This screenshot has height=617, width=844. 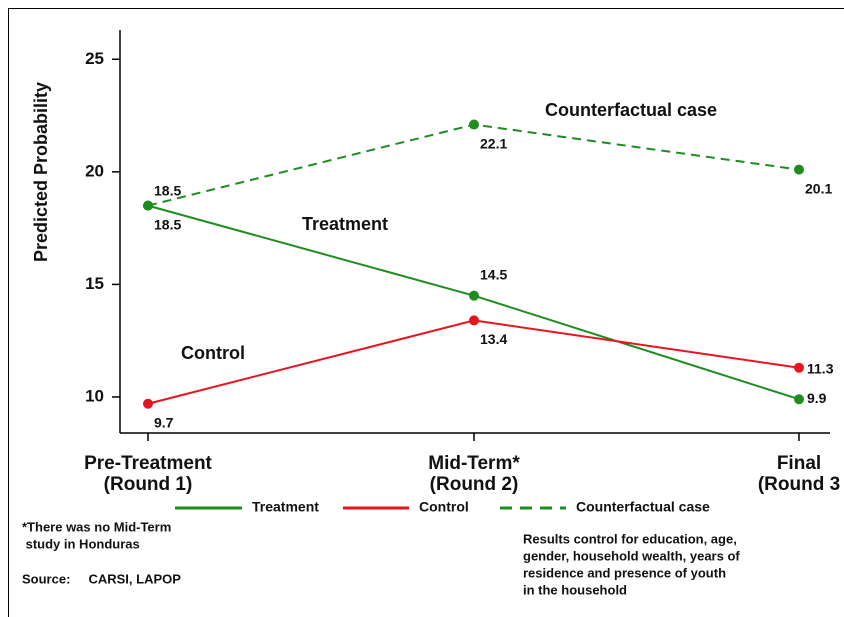 I want to click on note: Source: CARSI, LAPOP, so click(x=101, y=578).